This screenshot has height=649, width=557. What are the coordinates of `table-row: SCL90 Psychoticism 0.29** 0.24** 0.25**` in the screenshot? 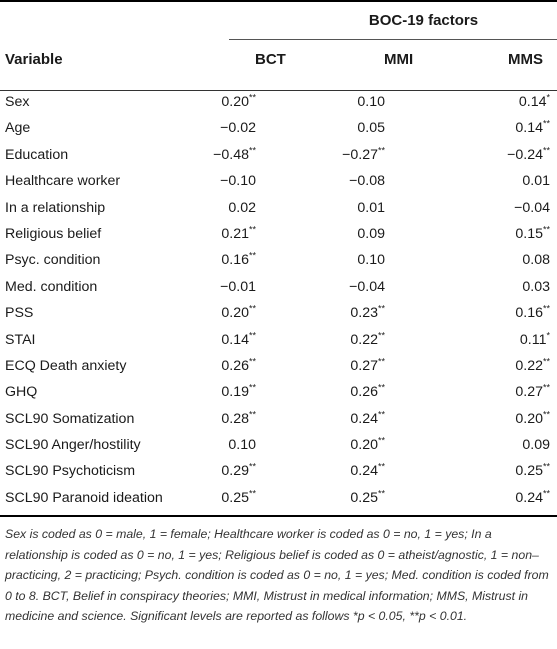 It's located at (278, 472).